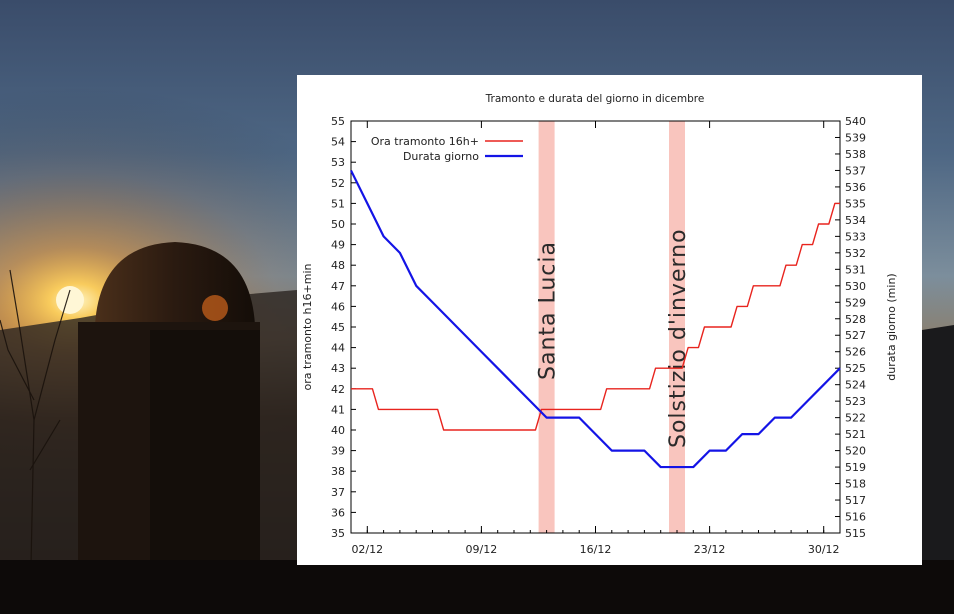 This screenshot has height=614, width=954. I want to click on y-tick-label: 39, so click(338, 451).